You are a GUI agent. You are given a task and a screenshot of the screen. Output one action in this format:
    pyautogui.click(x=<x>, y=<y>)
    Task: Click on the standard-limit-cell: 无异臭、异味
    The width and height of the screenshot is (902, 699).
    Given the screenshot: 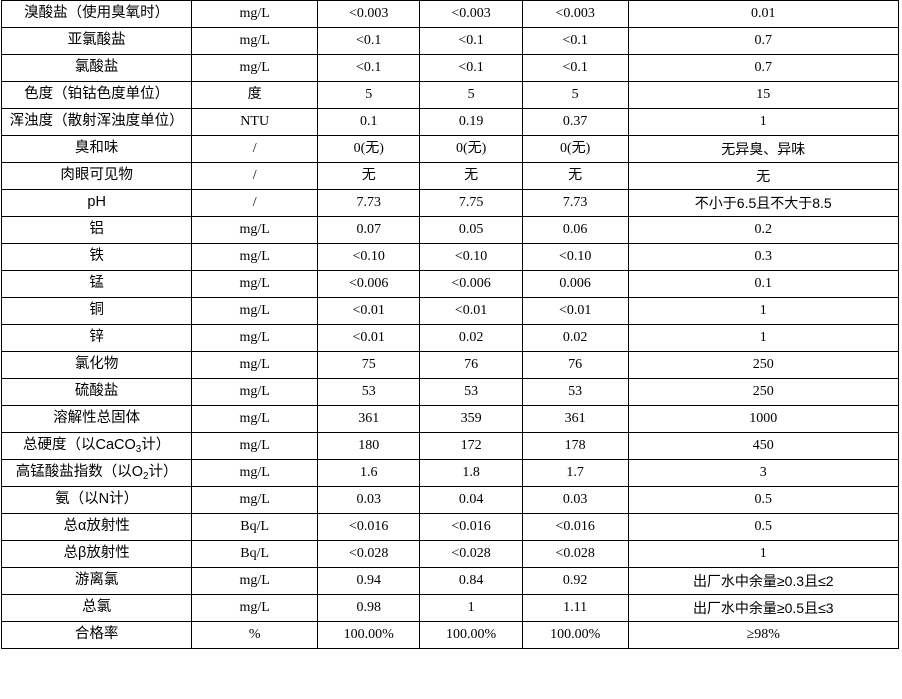 What is the action you would take?
    pyautogui.click(x=764, y=149)
    